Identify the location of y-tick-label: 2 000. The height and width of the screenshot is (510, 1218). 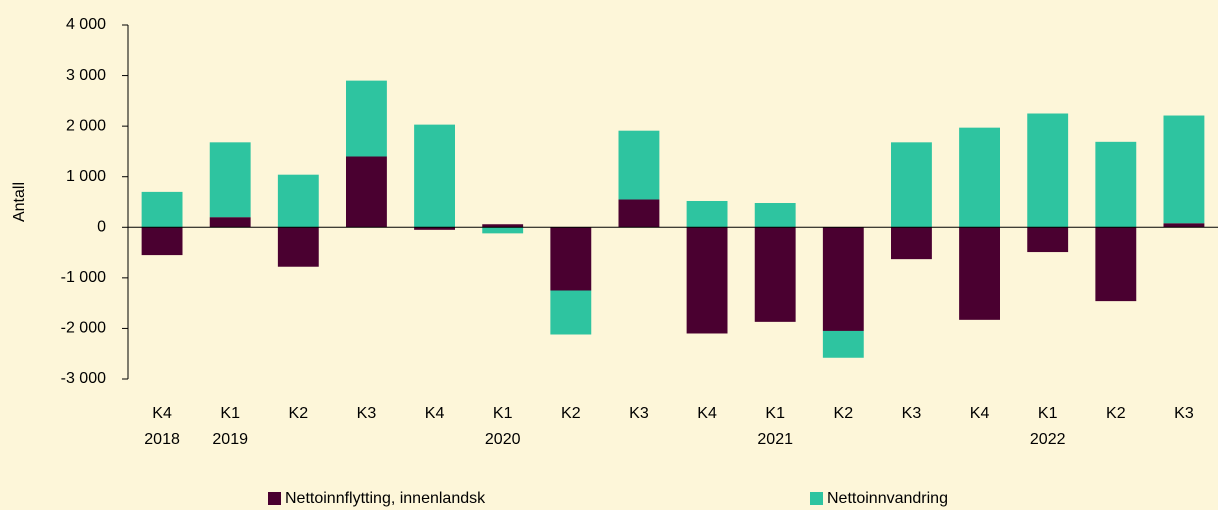
(86, 125).